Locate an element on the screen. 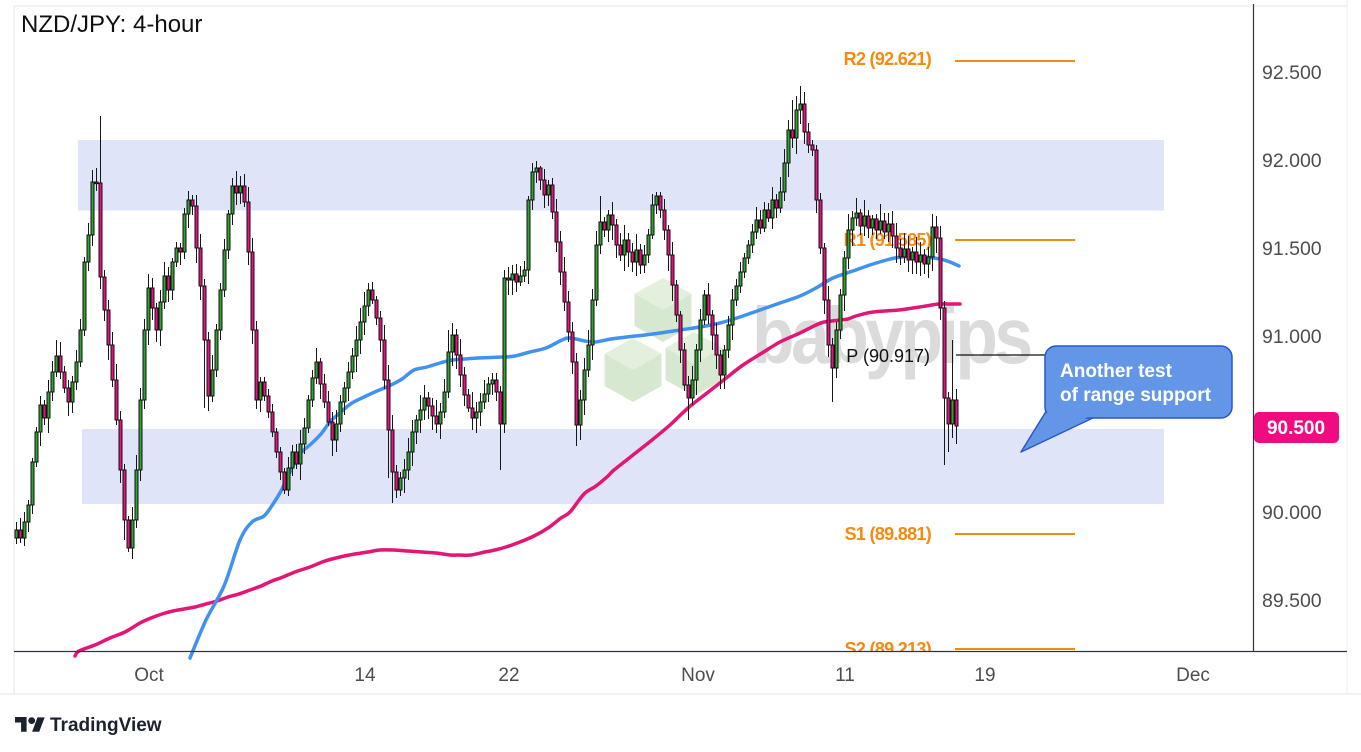 This screenshot has width=1361, height=752. svg-text: 11 is located at coordinates (845, 675).